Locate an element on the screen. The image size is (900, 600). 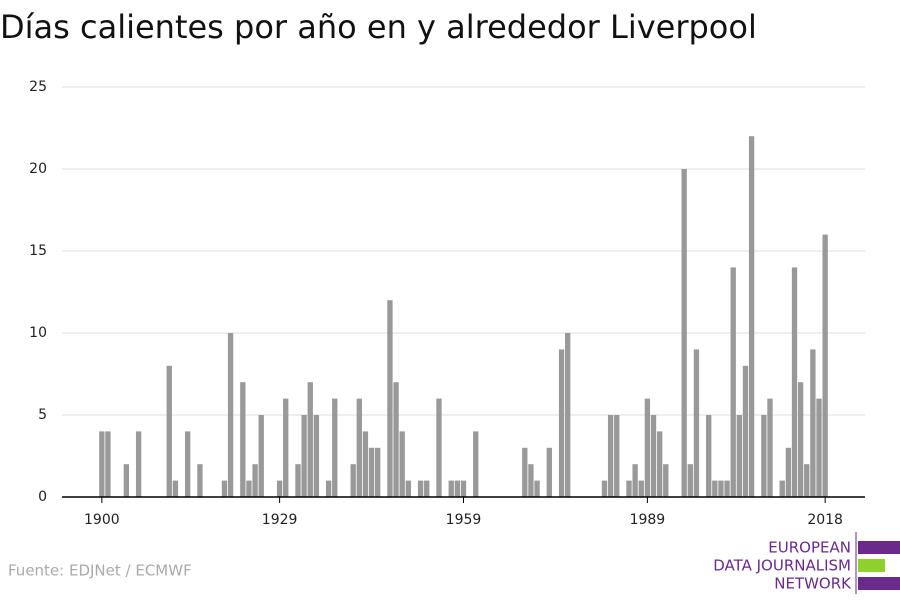
x-tick-label: 2018 is located at coordinates (825, 520).